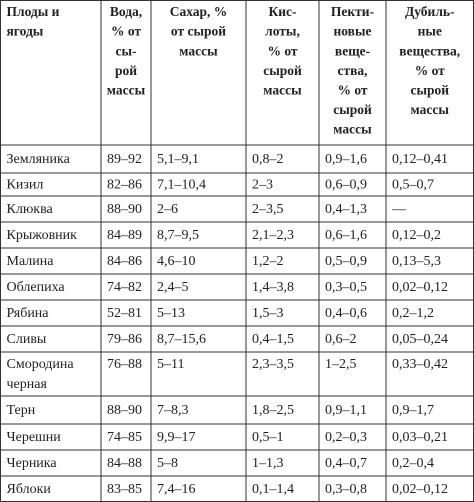 The height and width of the screenshot is (502, 474). Describe the element at coordinates (346, 159) in the screenshot. I see `cell-text: 0,9–1,6` at that location.